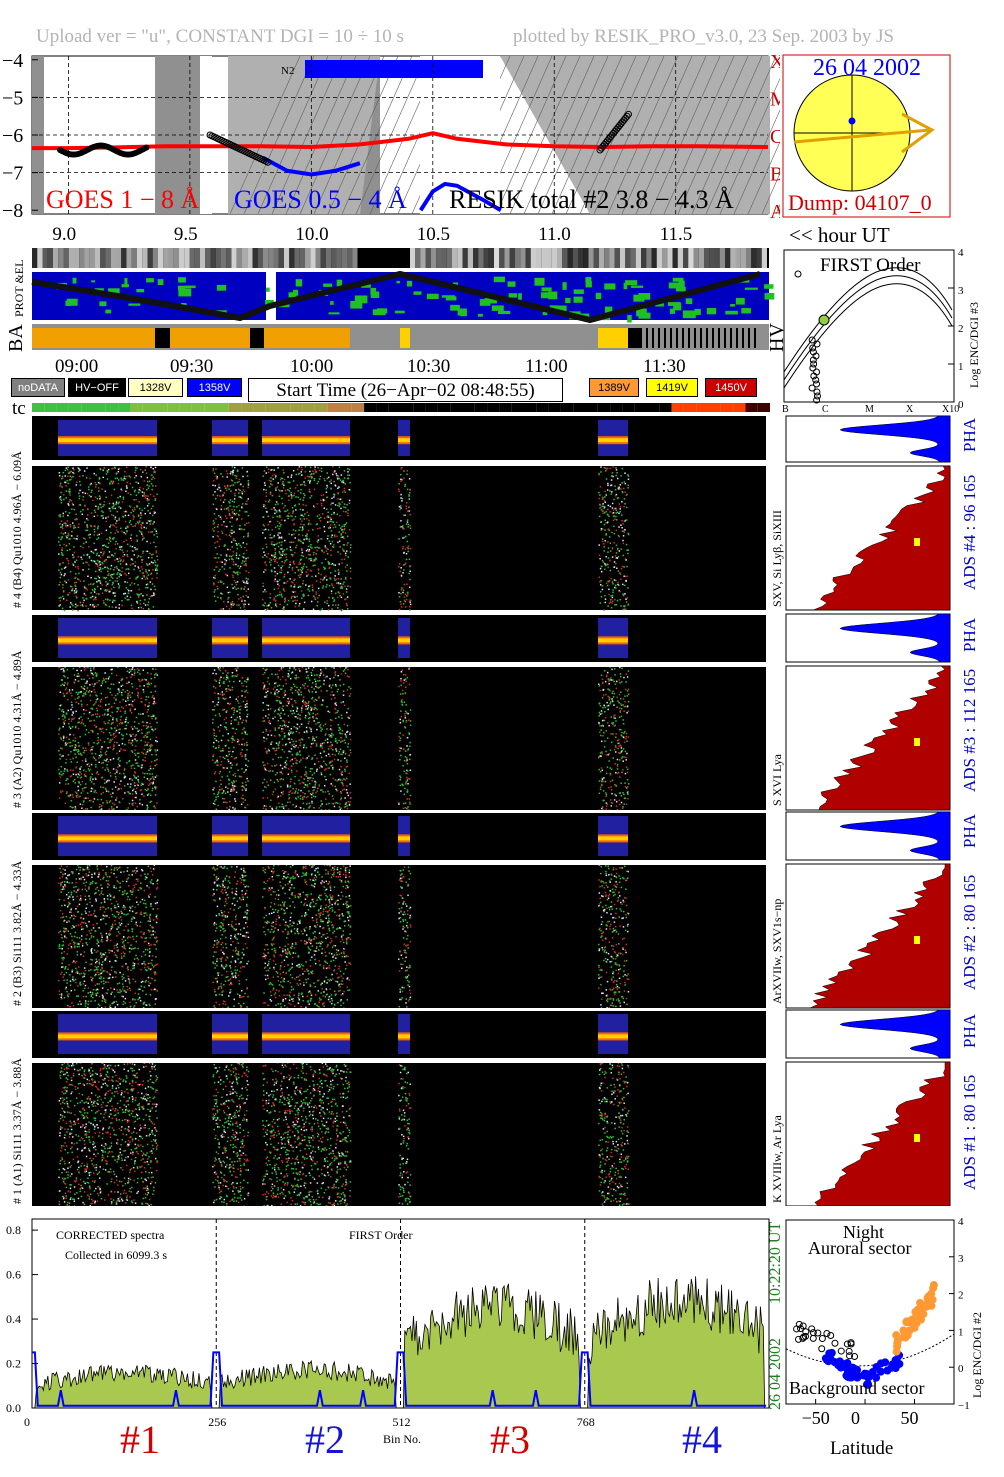  I want to click on spectral-line-label-3: S XVI Lya, so click(777, 780).